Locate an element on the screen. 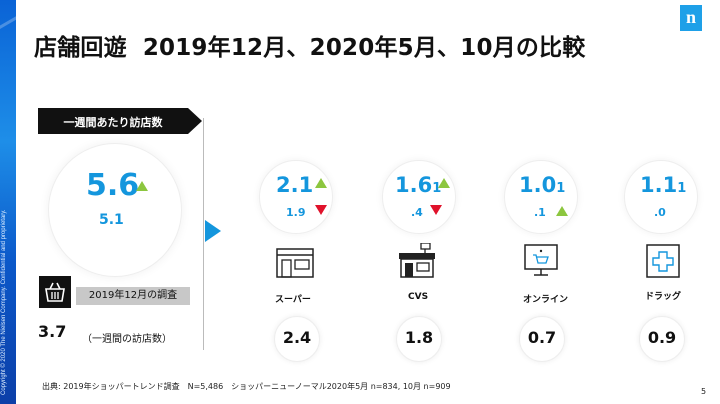 The width and height of the screenshot is (720, 404). online-shopping-icon is located at coordinates (544, 261).